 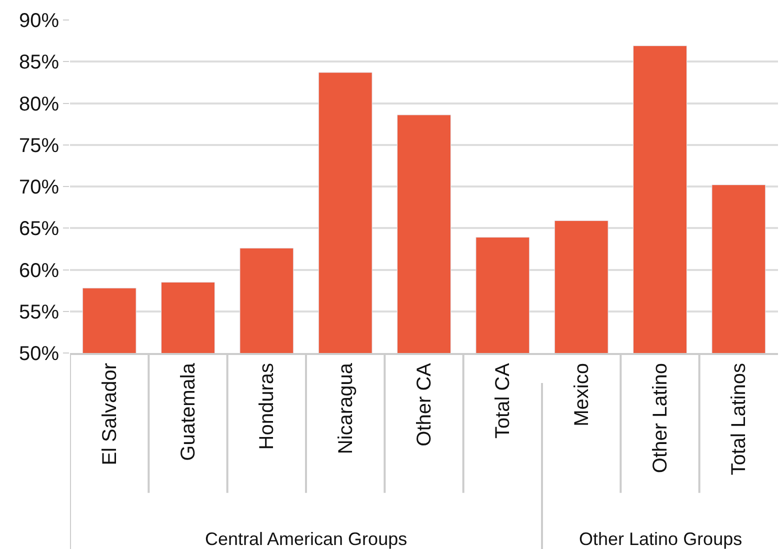 What do you see at coordinates (39, 63) in the screenshot?
I see `y-tick-label: 85%` at bounding box center [39, 63].